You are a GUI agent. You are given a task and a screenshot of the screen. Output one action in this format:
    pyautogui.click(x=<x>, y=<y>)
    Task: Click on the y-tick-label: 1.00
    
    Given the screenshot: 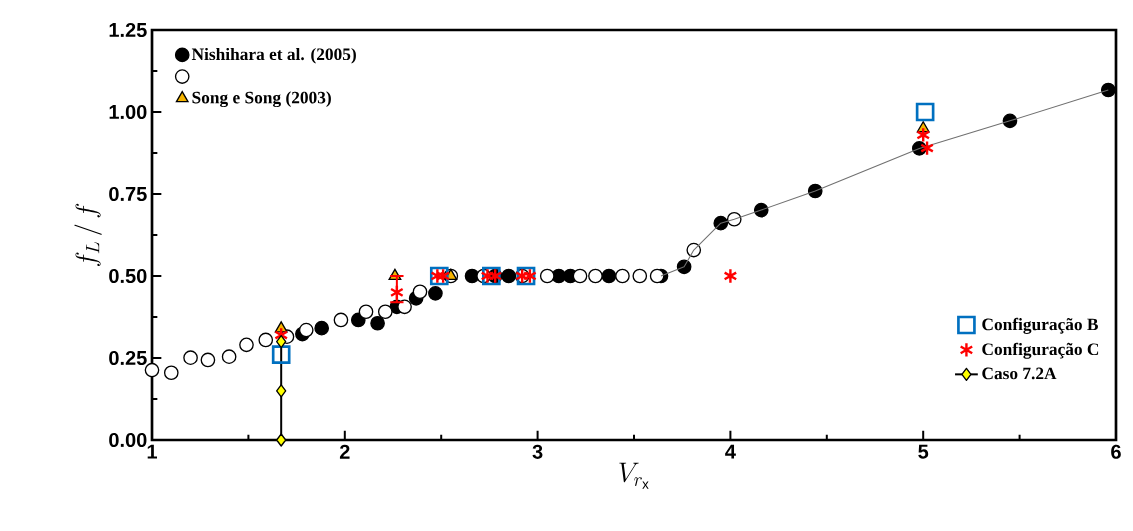 What is the action you would take?
    pyautogui.click(x=128, y=112)
    